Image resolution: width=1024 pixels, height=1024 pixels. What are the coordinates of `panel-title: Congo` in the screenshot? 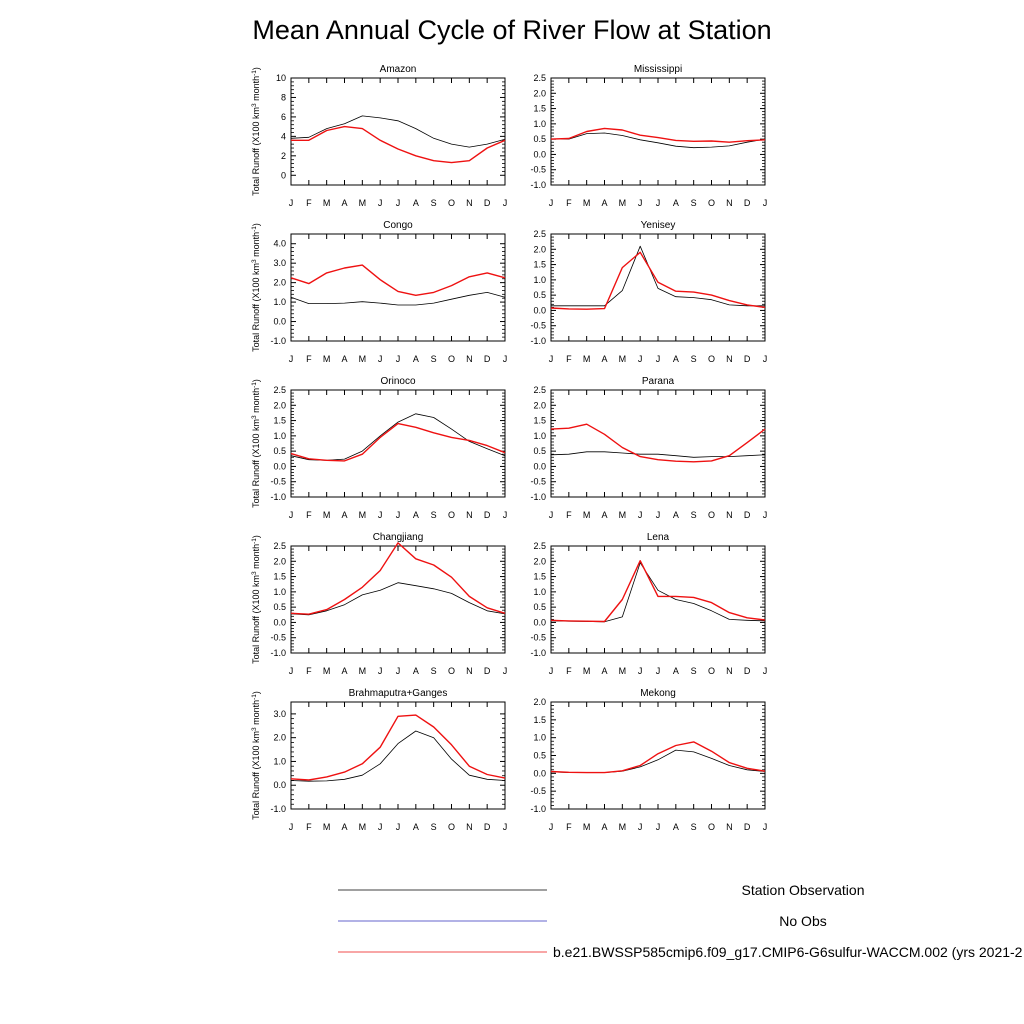 It's located at (398, 225).